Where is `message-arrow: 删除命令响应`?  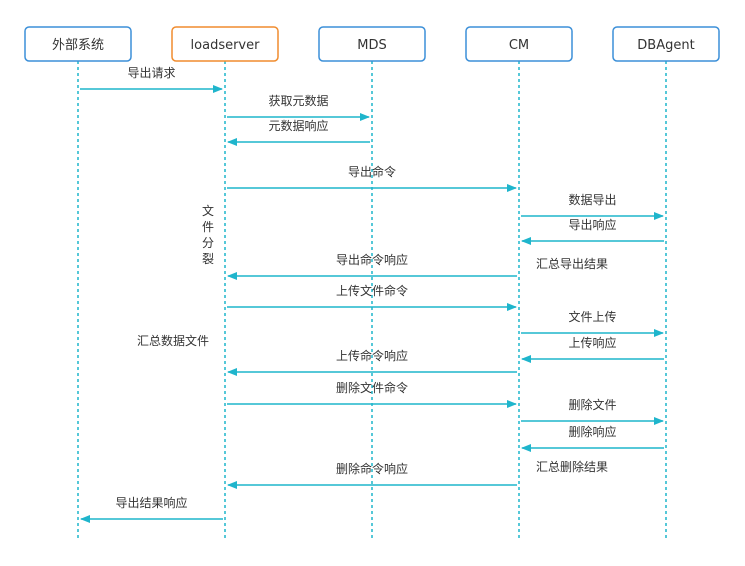 message-arrow: 删除命令响应 is located at coordinates (372, 475).